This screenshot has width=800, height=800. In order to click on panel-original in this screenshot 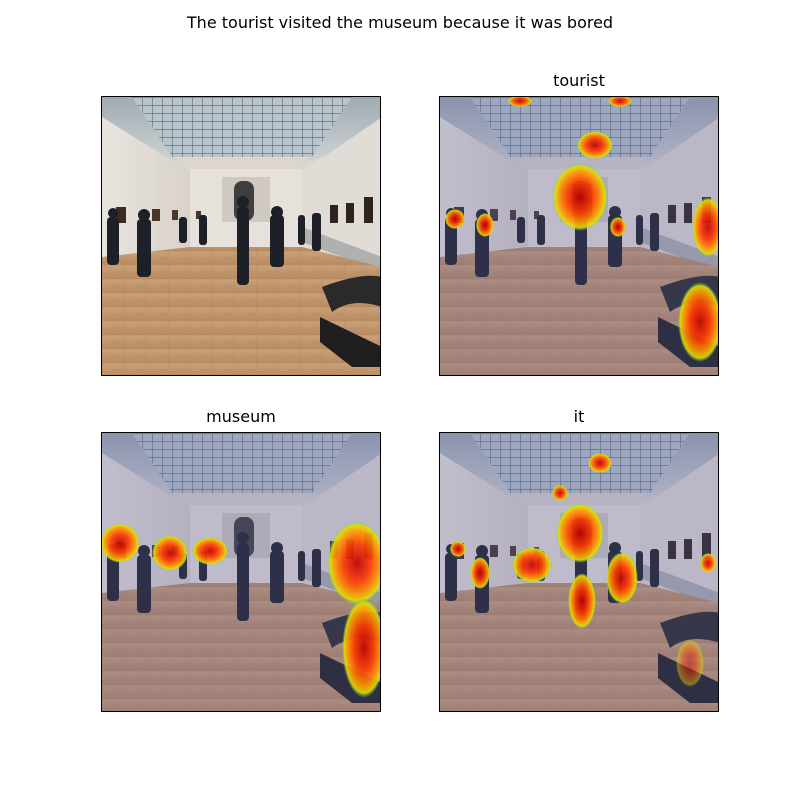, I will do `click(241, 236)`.